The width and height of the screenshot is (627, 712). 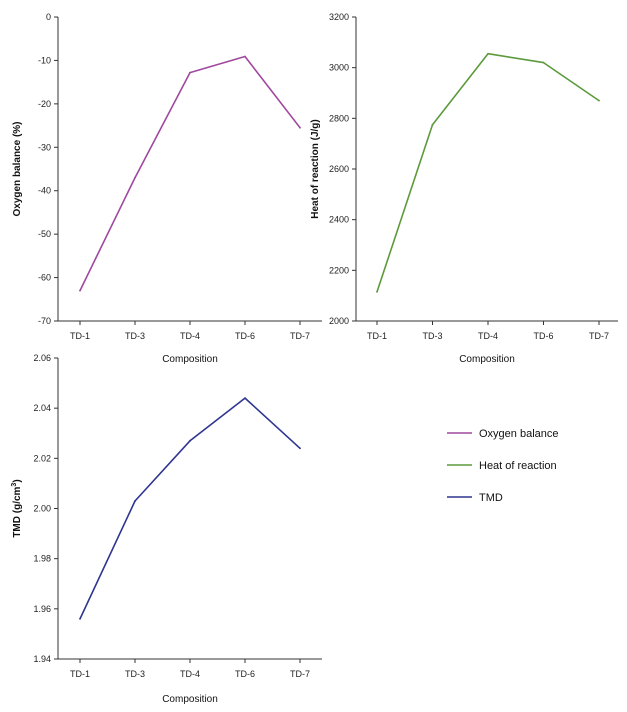 I want to click on y-axis-title: TMD (g/cm3), so click(x=17, y=508).